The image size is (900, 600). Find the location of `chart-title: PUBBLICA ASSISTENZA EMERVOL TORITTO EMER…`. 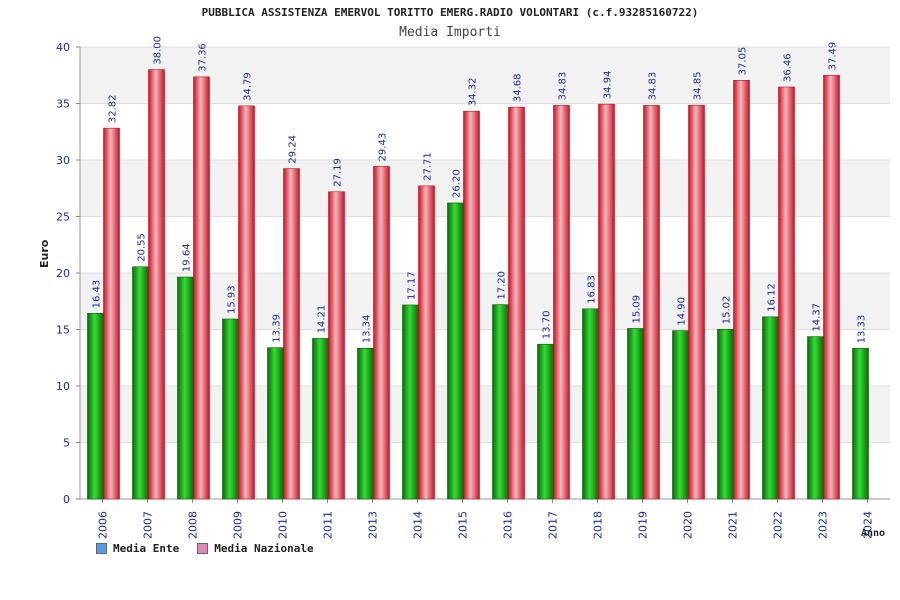

chart-title: PUBBLICA ASSISTENZA EMERVOL TORITTO EMER… is located at coordinates (450, 12).